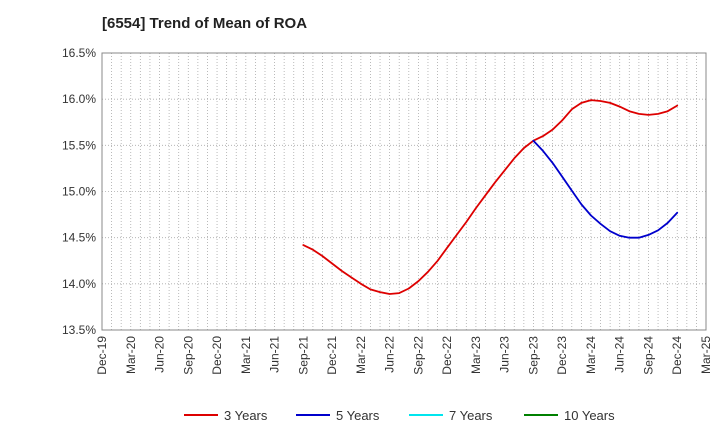  Describe the element at coordinates (533, 355) in the screenshot. I see `x-tick-label: Sep-23` at that location.